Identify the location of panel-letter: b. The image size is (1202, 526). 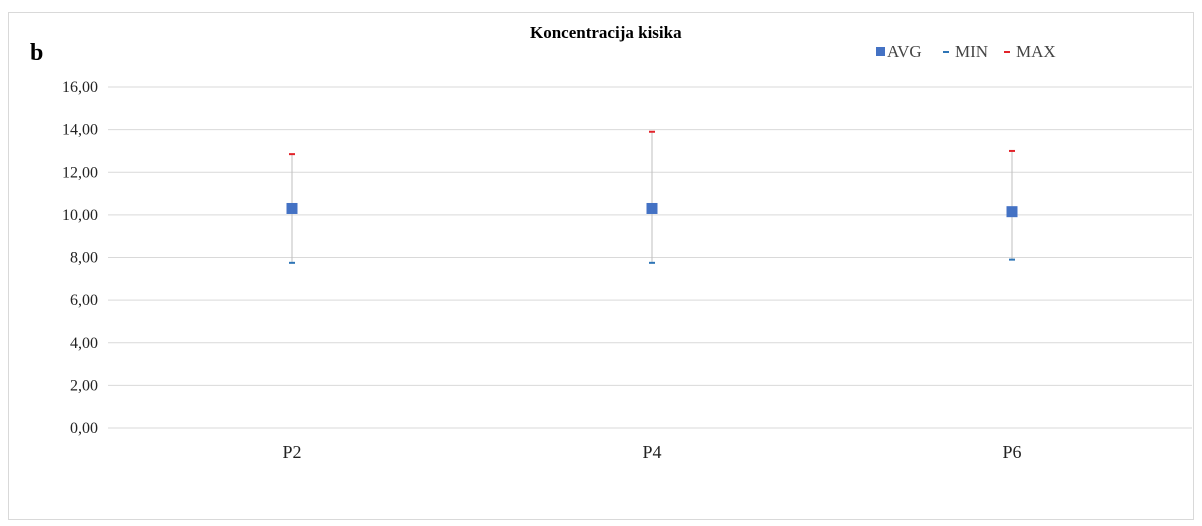
(37, 53).